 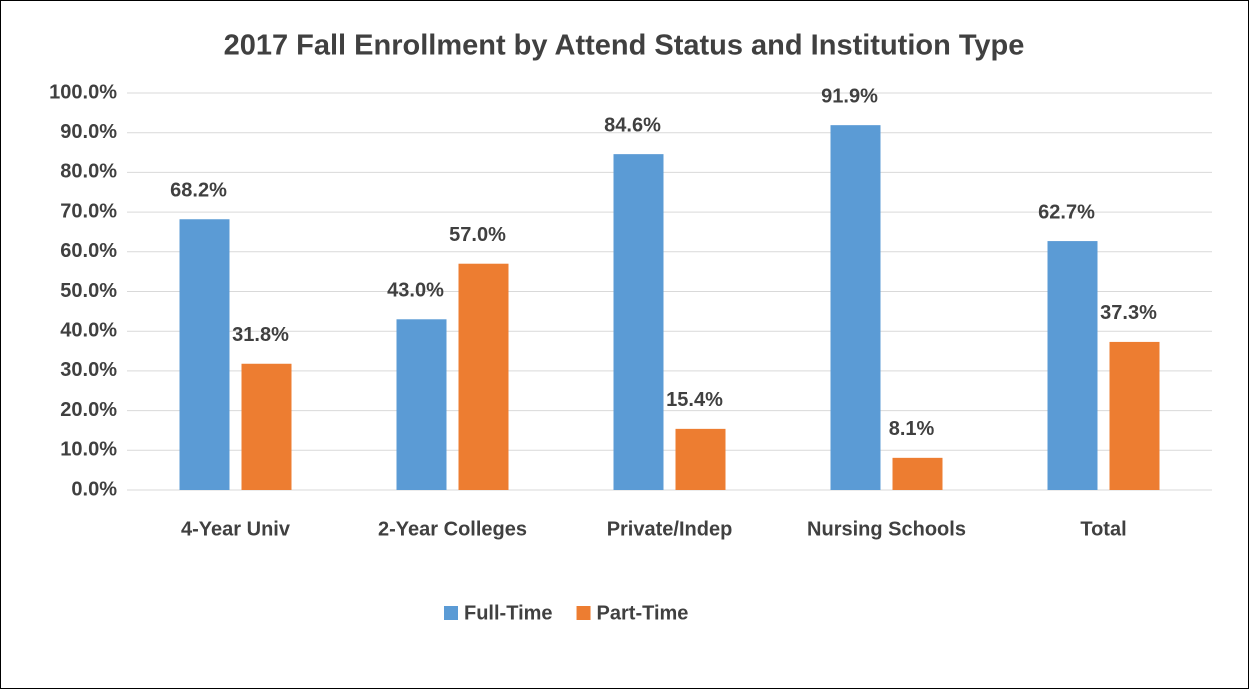 What do you see at coordinates (260, 335) in the screenshot?
I see `value-label: 31.8%` at bounding box center [260, 335].